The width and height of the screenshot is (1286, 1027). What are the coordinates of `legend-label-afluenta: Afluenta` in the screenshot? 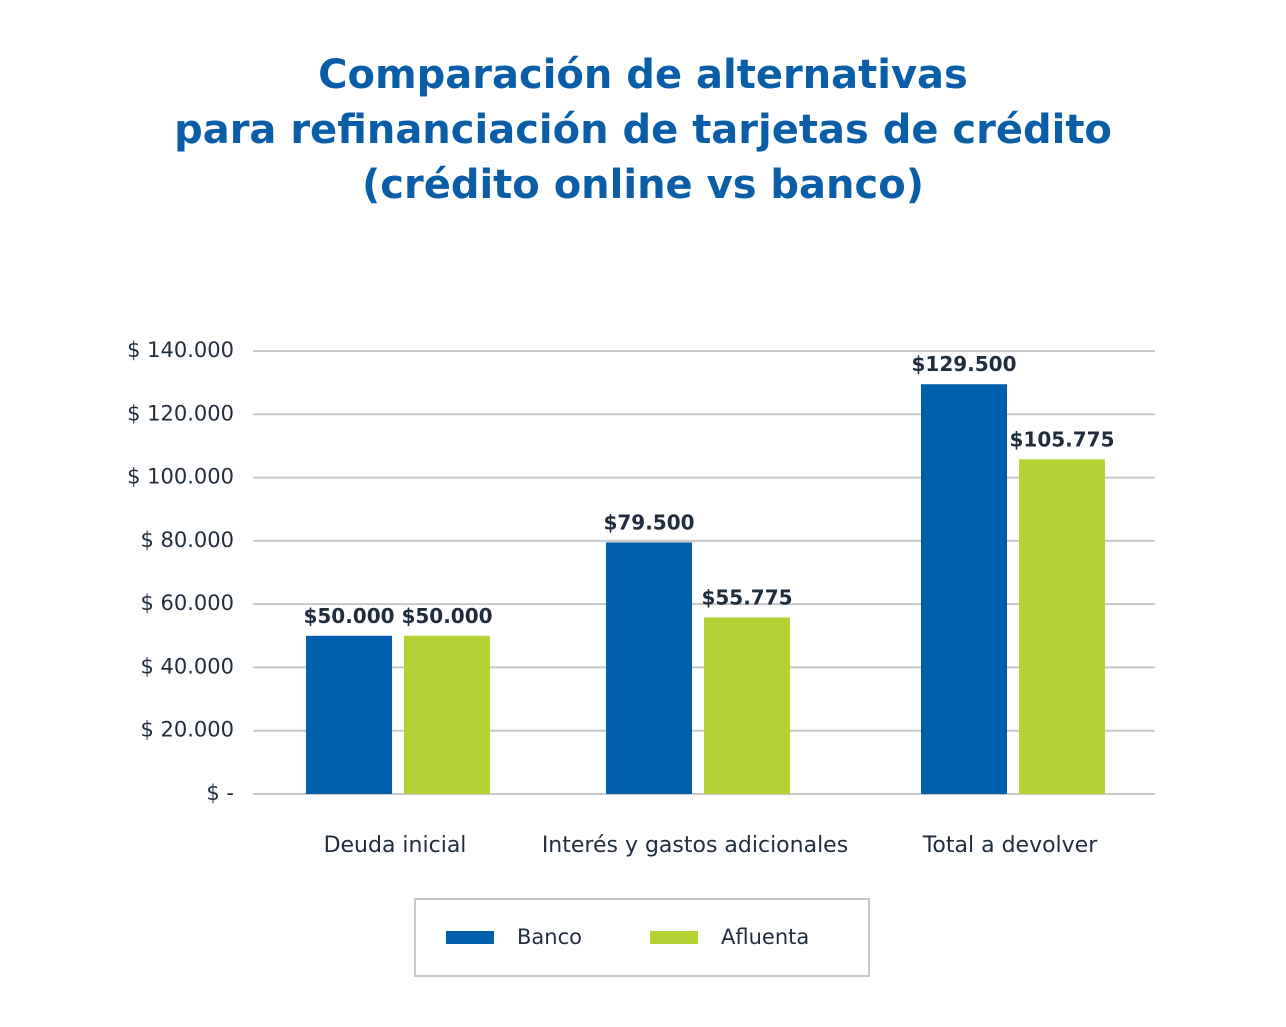 It's located at (765, 937).